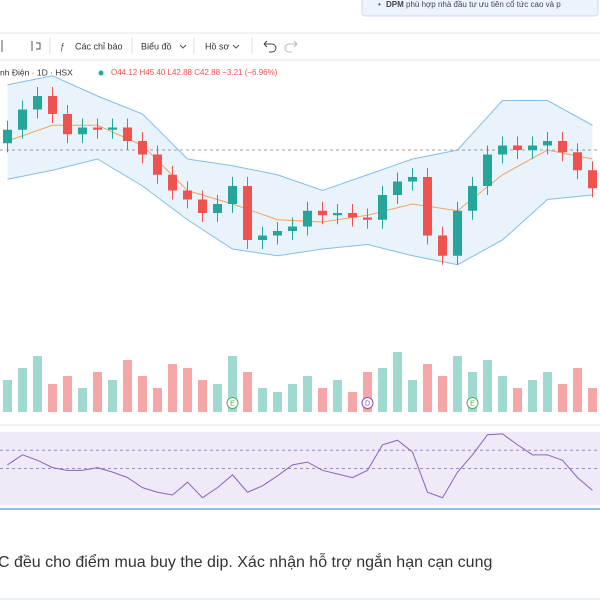  Describe the element at coordinates (21, 46) in the screenshot. I see `toolbar-icon` at that location.